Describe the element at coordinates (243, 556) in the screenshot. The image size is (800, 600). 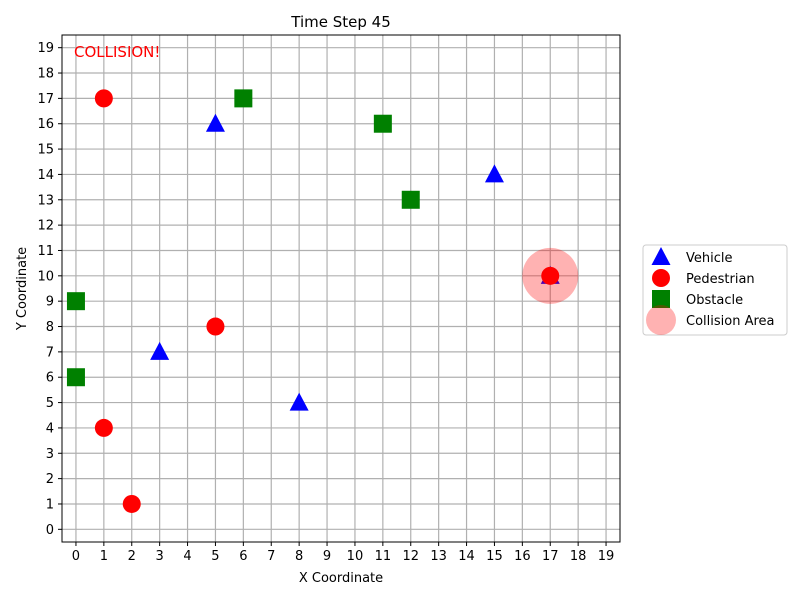
I see `x-tick-label: 6` at that location.